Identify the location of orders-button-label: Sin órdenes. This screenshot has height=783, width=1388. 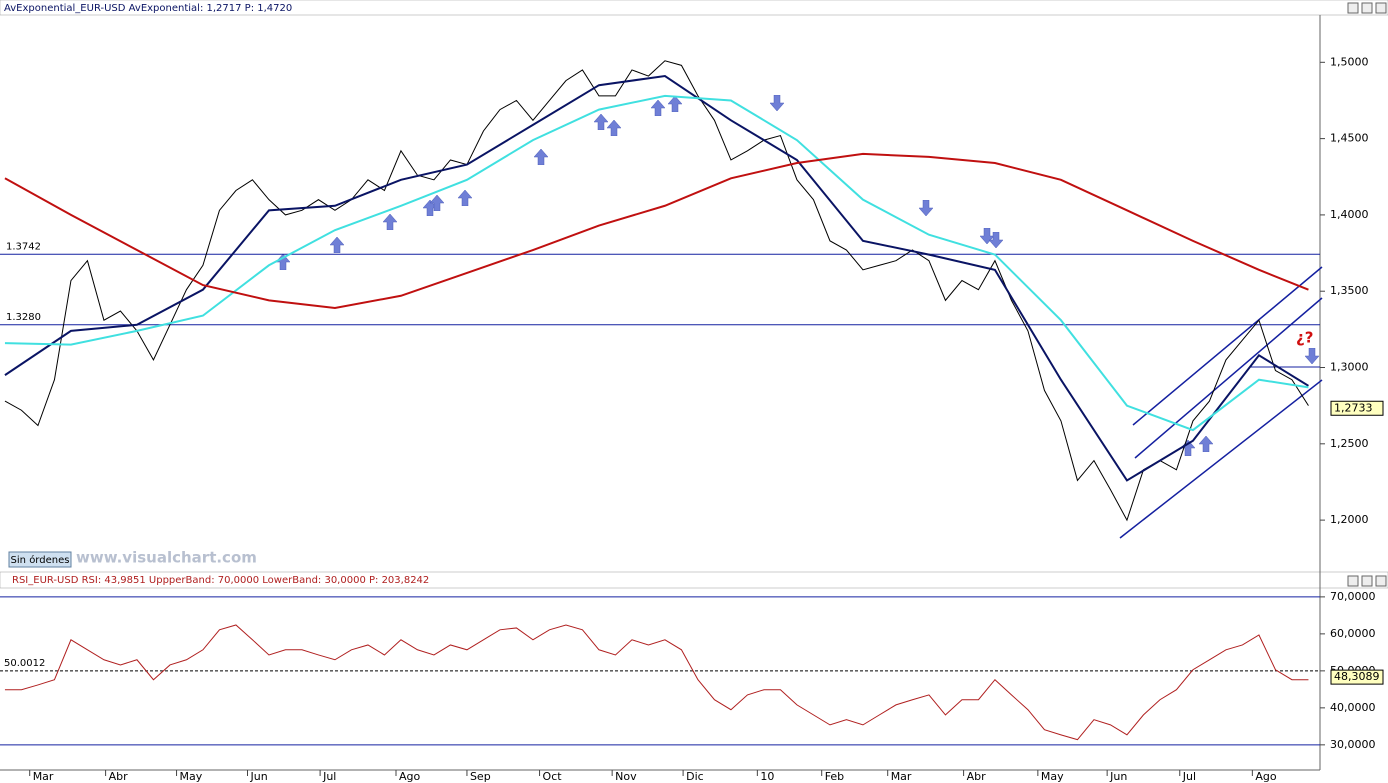
(40, 560).